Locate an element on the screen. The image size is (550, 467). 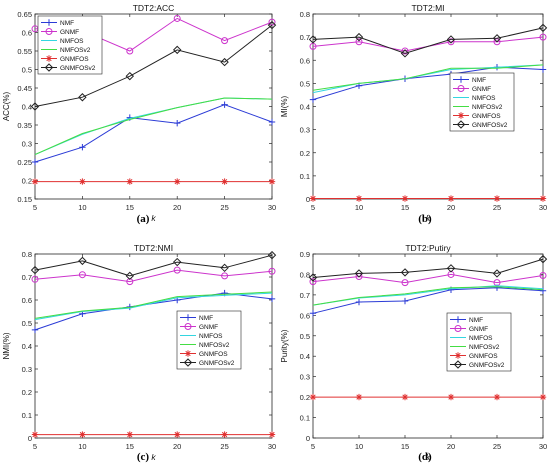
legend-label: NMF is located at coordinates (476, 320).